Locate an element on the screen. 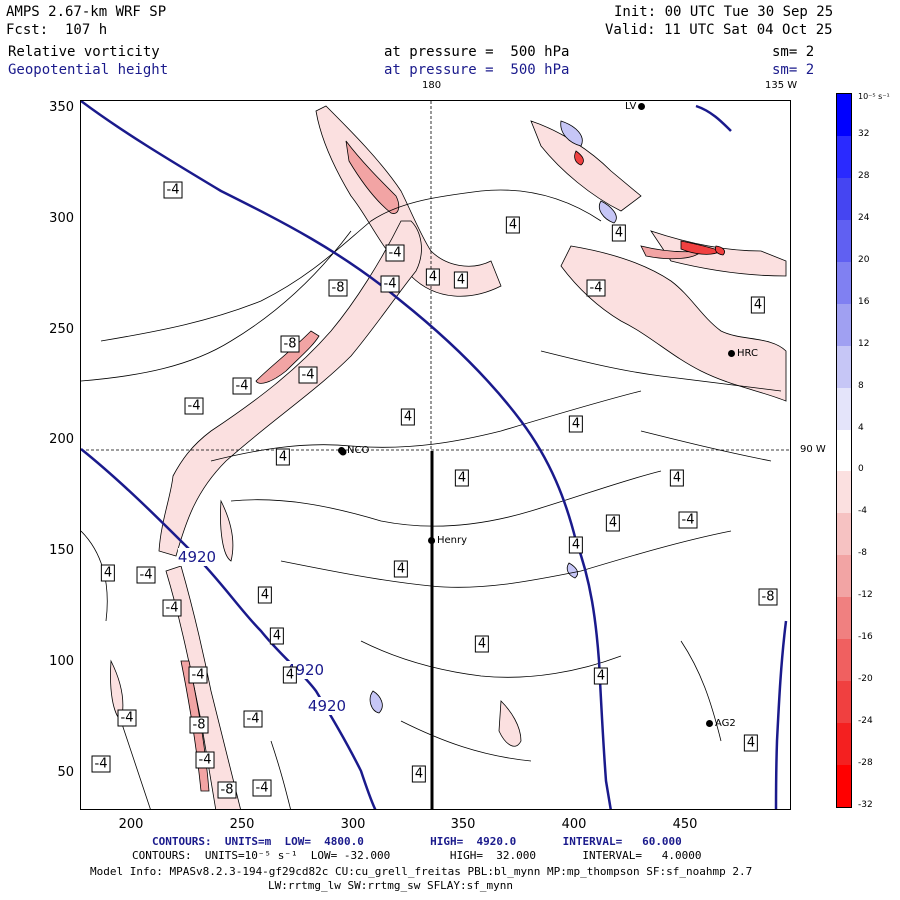 The image size is (900, 900). field2-level: at pressure = 500 hPa is located at coordinates (477, 70).